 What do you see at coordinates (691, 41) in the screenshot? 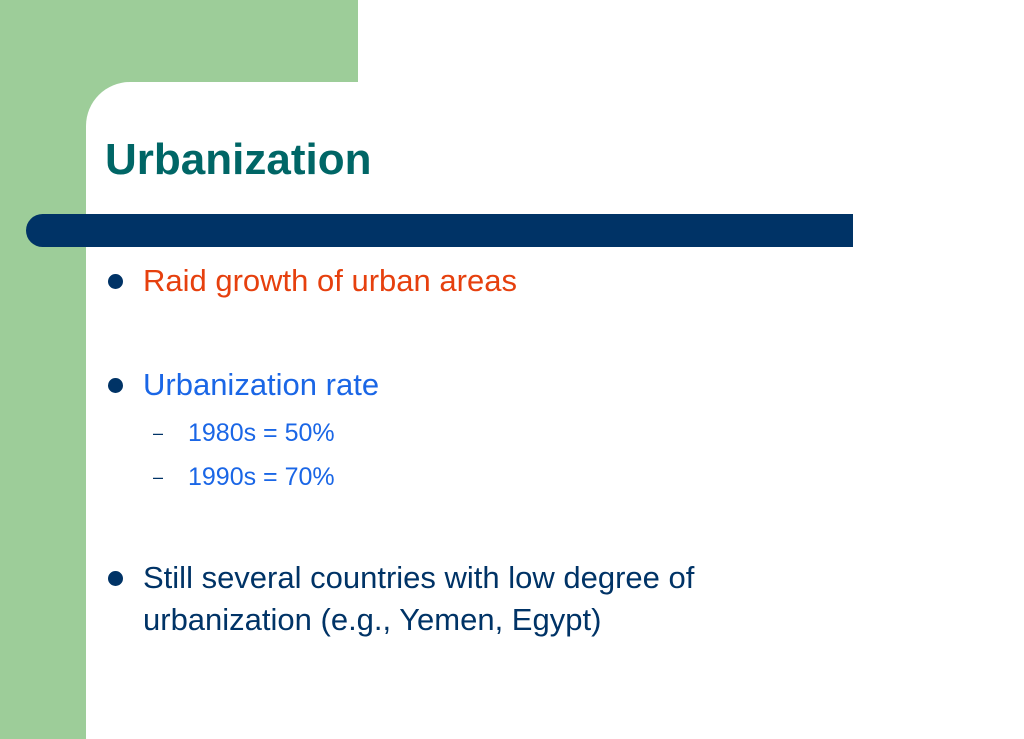
I see `white-top-area` at bounding box center [691, 41].